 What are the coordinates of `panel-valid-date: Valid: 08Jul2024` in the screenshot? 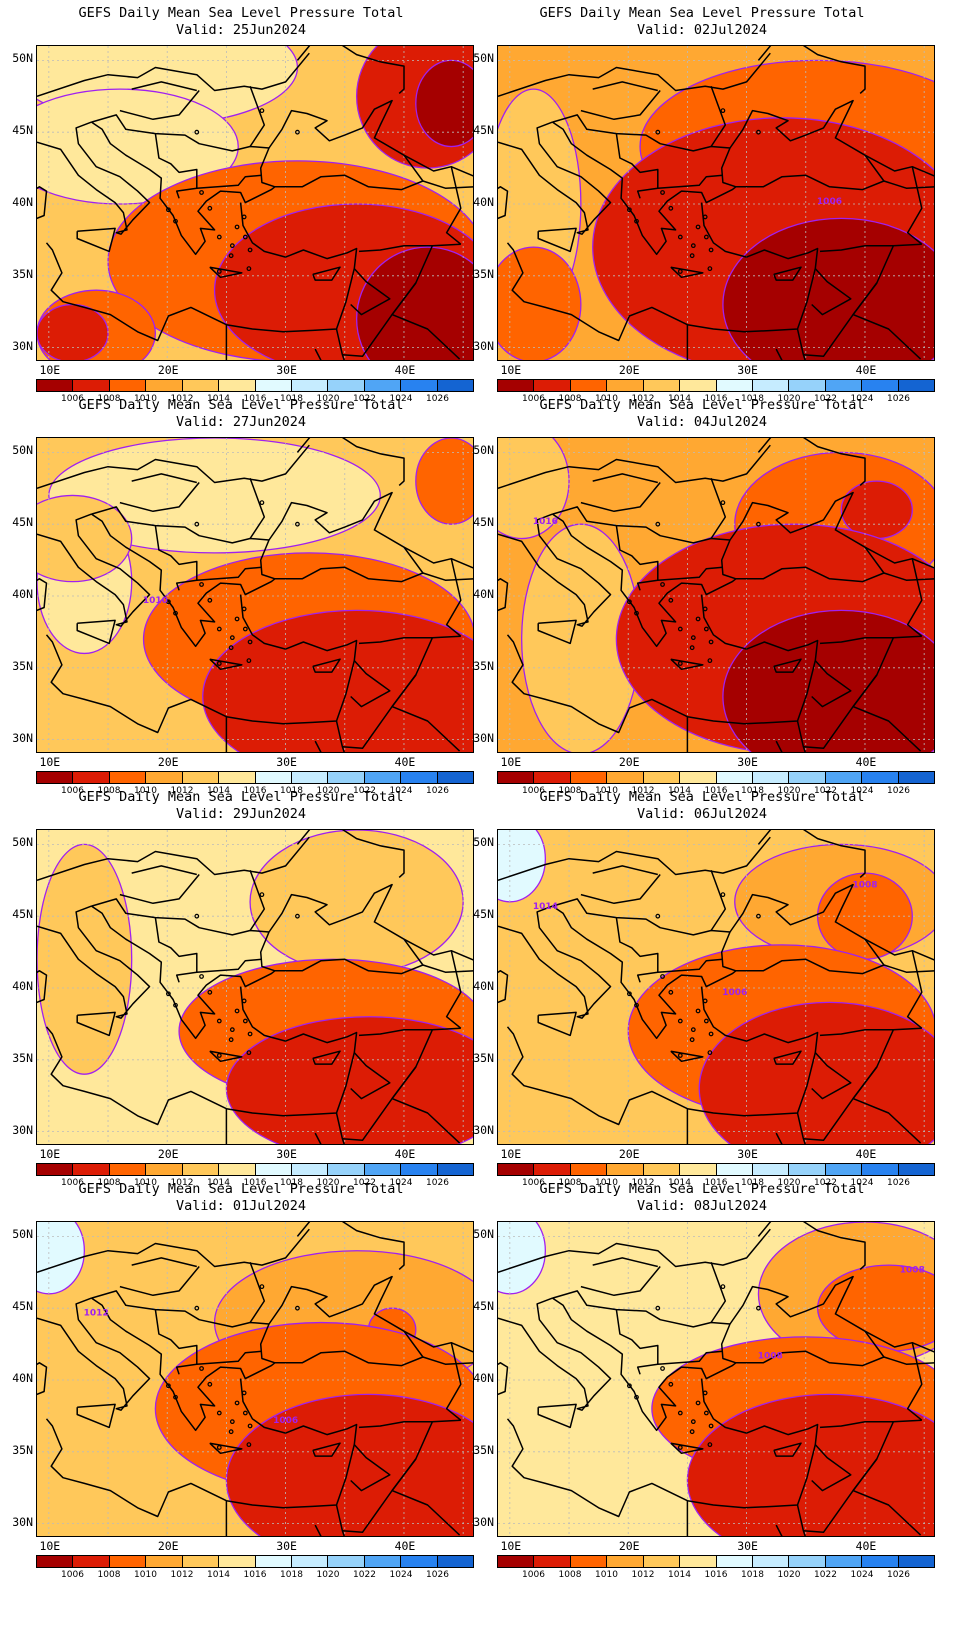 It's located at (702, 1206).